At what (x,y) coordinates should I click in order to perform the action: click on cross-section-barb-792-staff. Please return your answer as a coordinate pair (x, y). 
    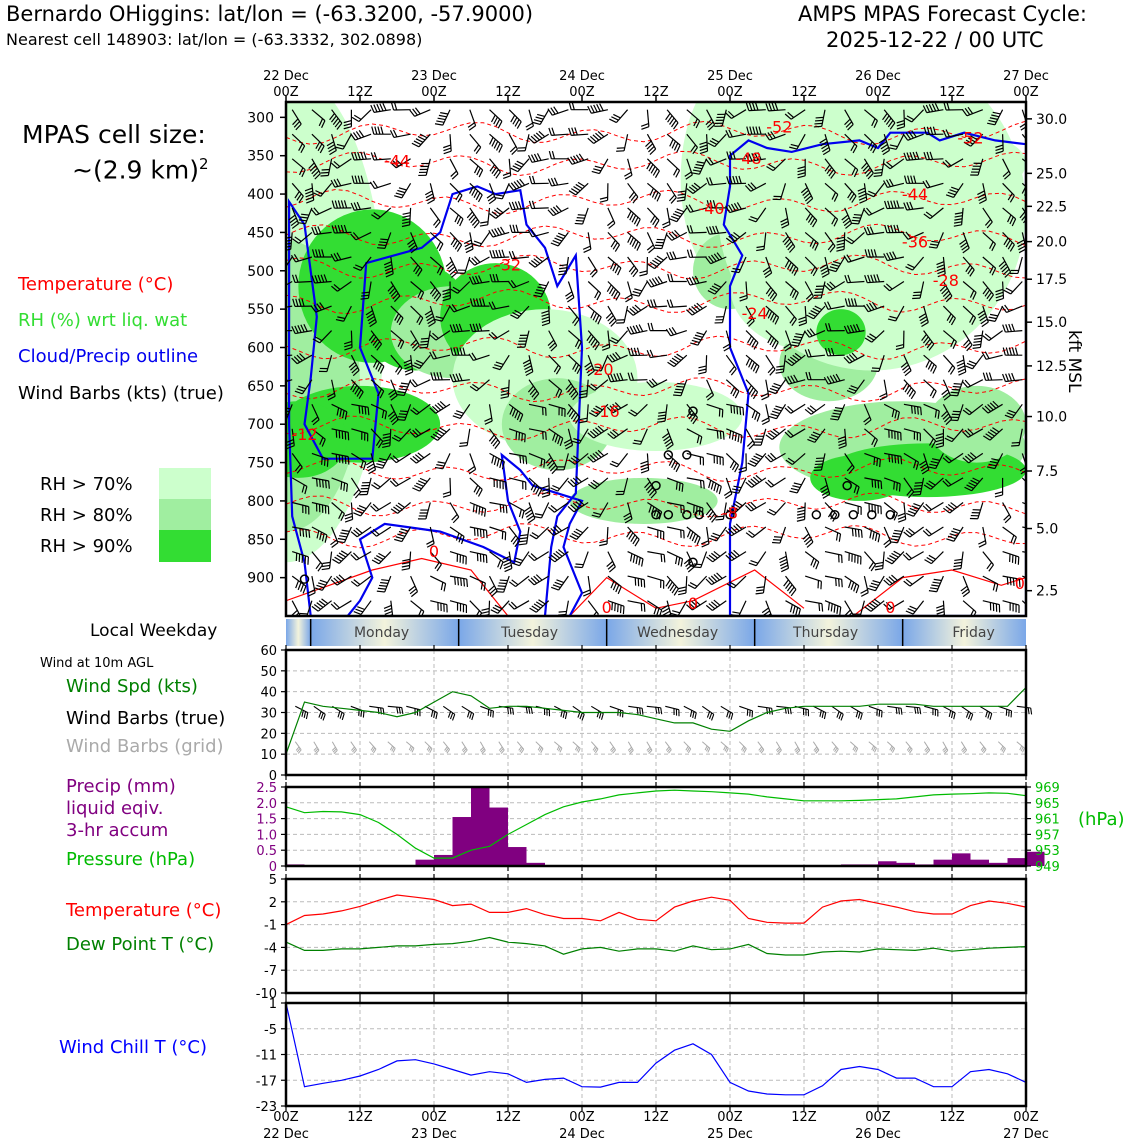
    Looking at the image, I should click on (1023, 484).